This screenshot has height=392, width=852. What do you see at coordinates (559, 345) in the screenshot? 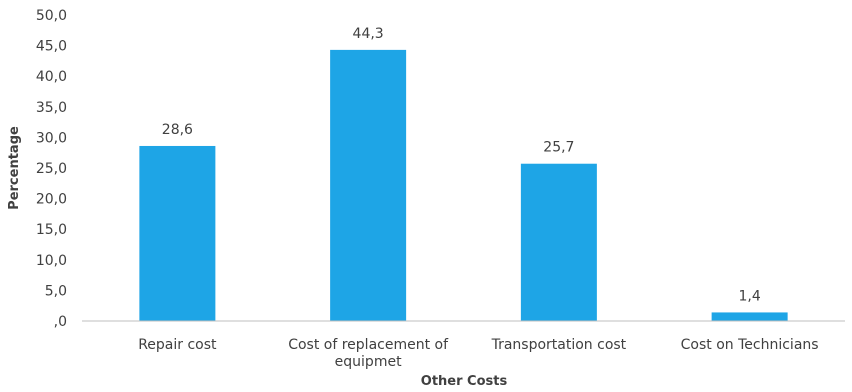
I see `x-category-label: Transportation cost` at bounding box center [559, 345].